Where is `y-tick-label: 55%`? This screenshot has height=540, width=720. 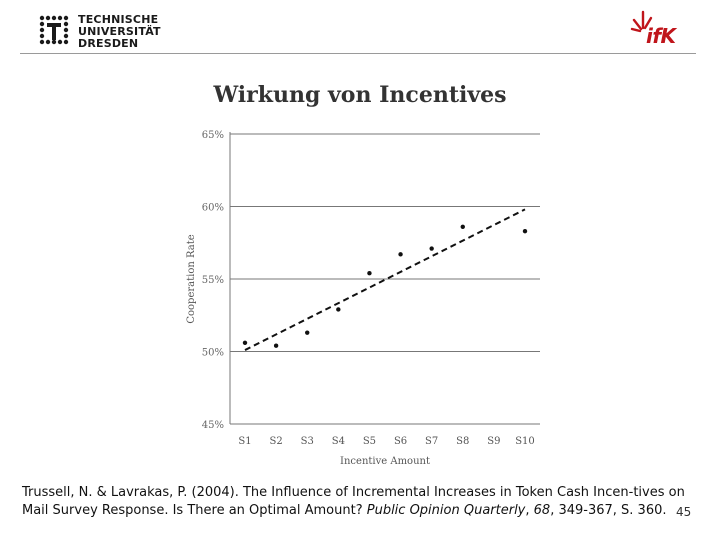 y-tick-label: 55% is located at coordinates (213, 280).